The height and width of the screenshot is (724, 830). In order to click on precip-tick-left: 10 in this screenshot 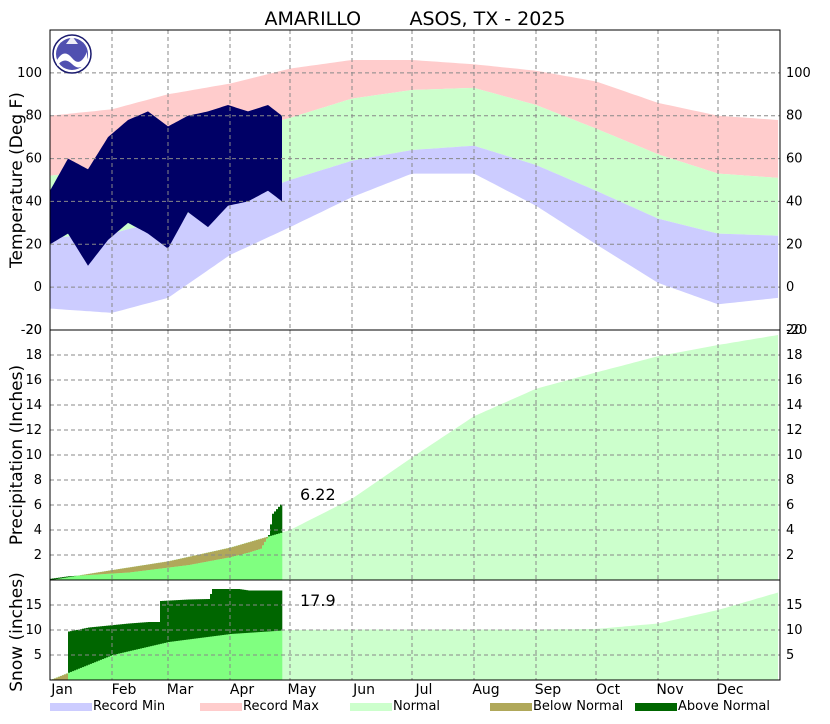, I will do `click(33, 455)`.